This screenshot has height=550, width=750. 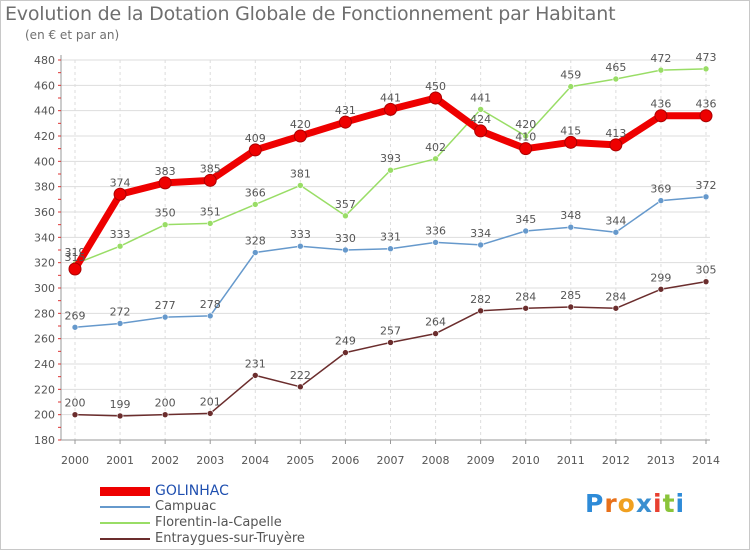 I want to click on x-tick-label: 2005, so click(x=300, y=460).